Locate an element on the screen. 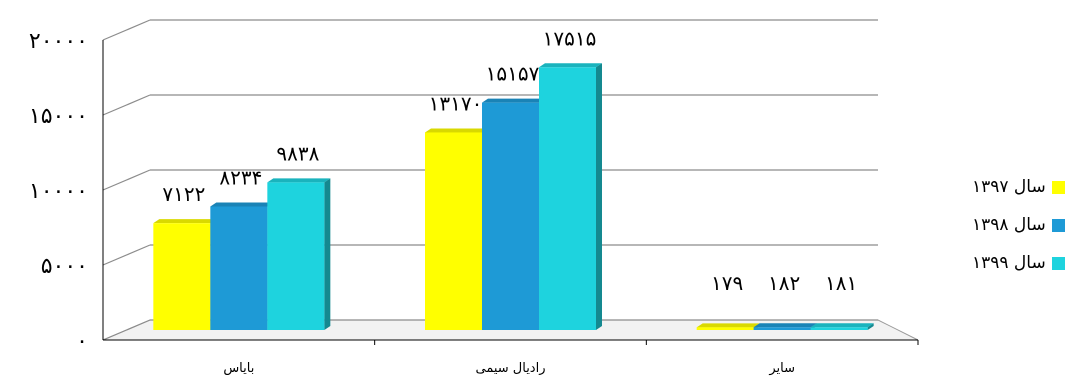  data-label: ۸۲۳۴ is located at coordinates (240, 177).